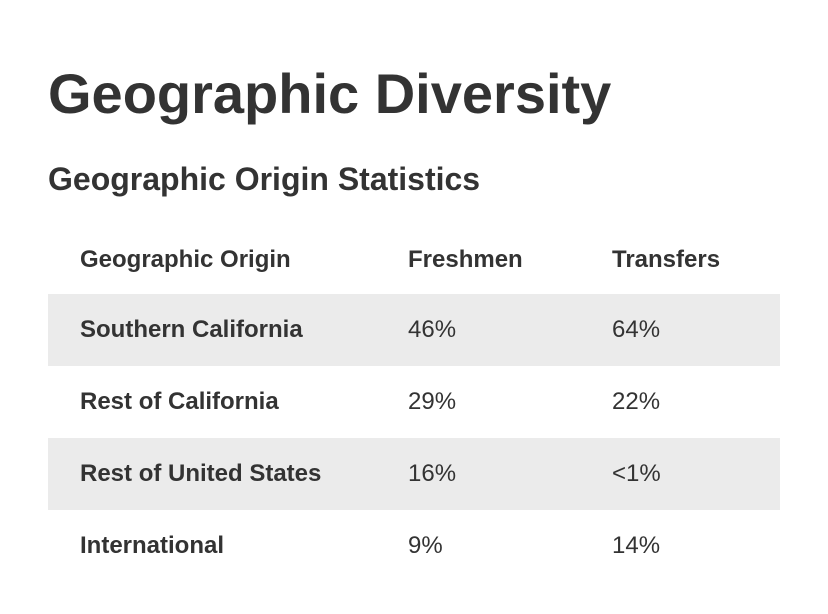 Image resolution: width=828 pixels, height=614 pixels. What do you see at coordinates (465, 259) in the screenshot?
I see `header-freshmen: Freshmen` at bounding box center [465, 259].